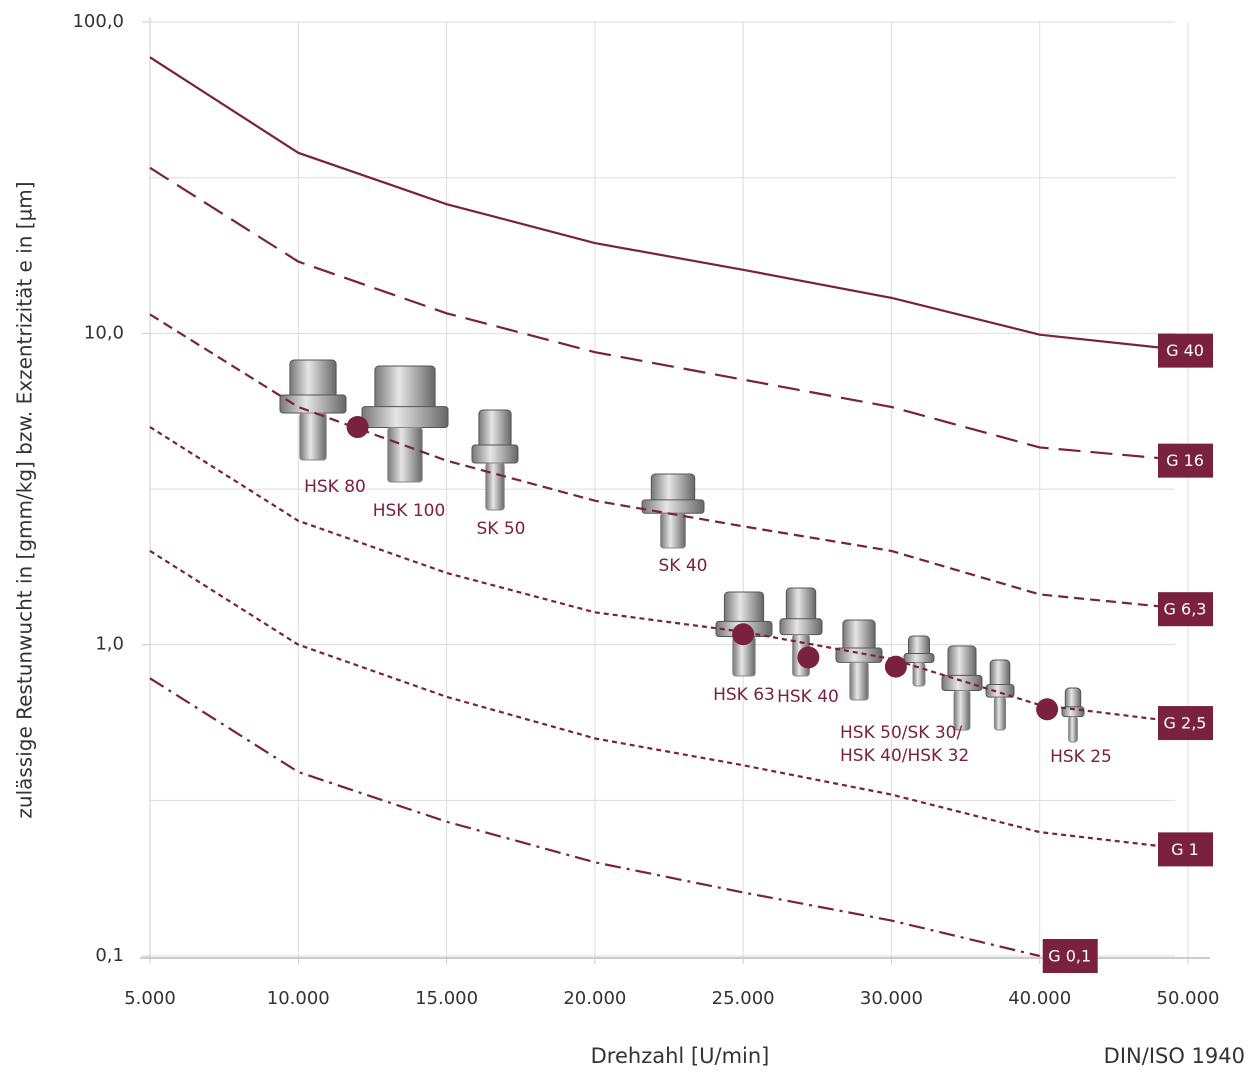 The image size is (1251, 1074). Describe the element at coordinates (104, 332) in the screenshot. I see `y-tick-label: 10,0` at that location.